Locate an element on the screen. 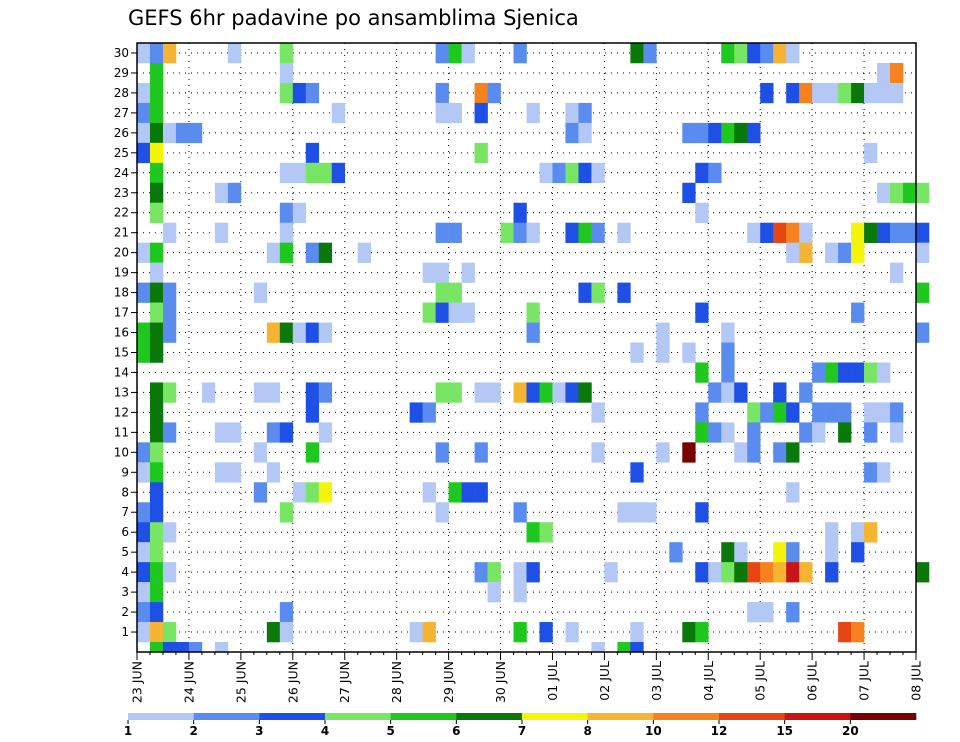  y-tick-label: 25 is located at coordinates (121, 153).